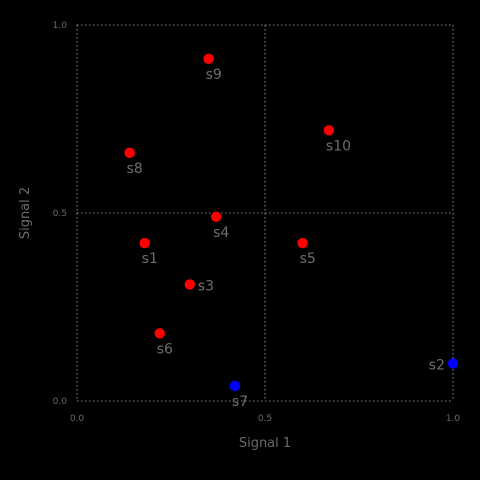 This screenshot has width=480, height=480. What do you see at coordinates (159, 333) in the screenshot?
I see `data-point-s6` at bounding box center [159, 333].